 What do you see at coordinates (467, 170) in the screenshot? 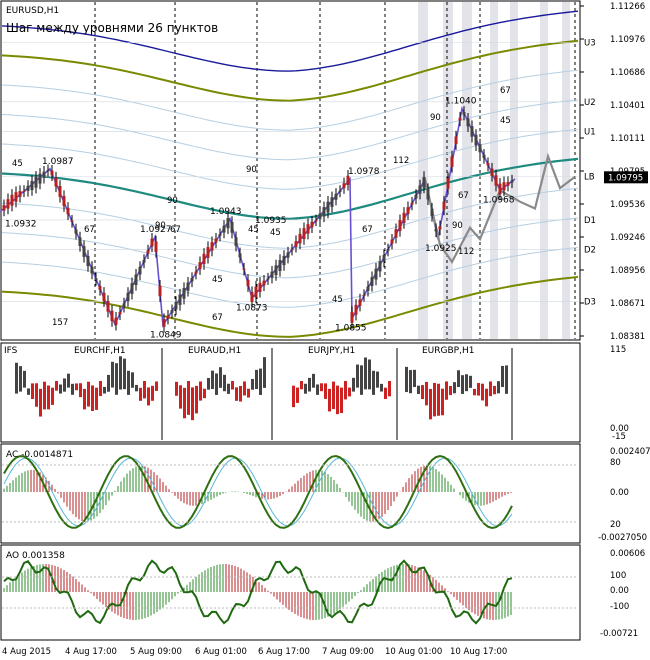
I see `shading-band` at bounding box center [467, 170].